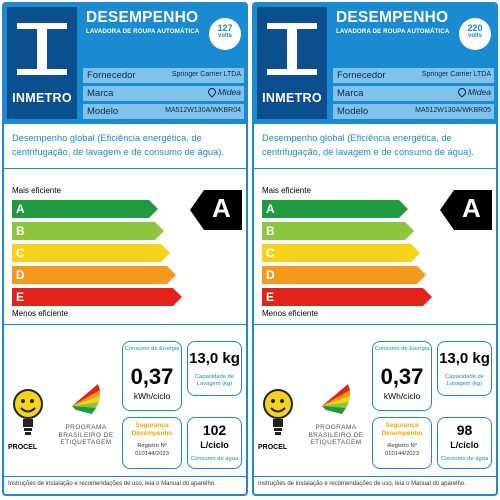 The image size is (500, 500). I want to click on voltage-value: 127, so click(225, 28).